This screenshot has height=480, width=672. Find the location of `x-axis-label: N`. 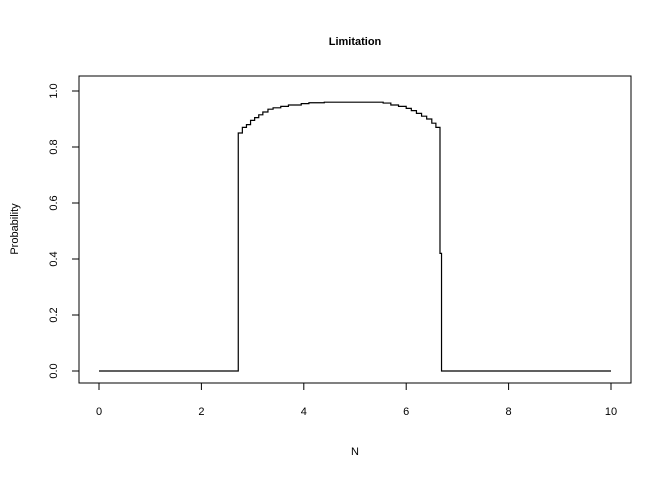

x-axis-label: N is located at coordinates (355, 452).